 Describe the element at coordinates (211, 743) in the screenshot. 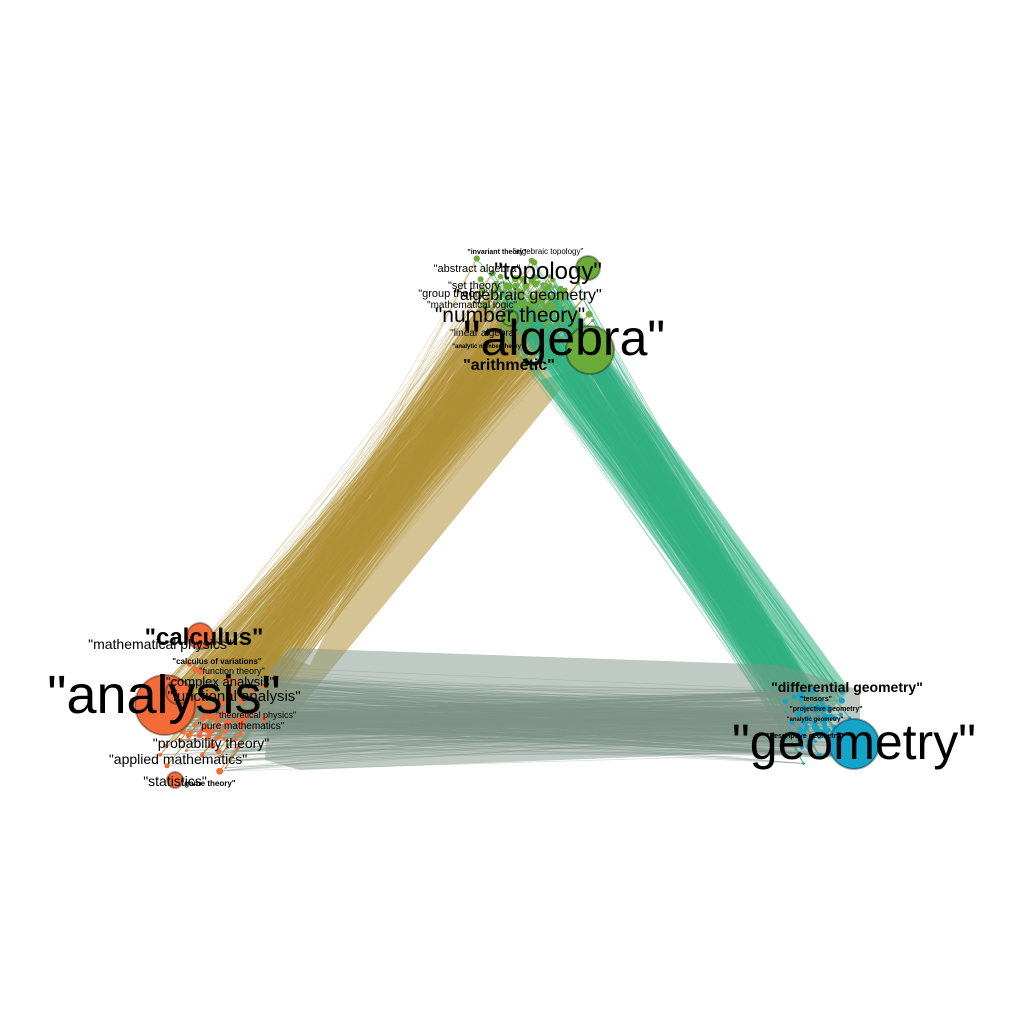

I see `label-probability-theory: "probability theory"` at that location.